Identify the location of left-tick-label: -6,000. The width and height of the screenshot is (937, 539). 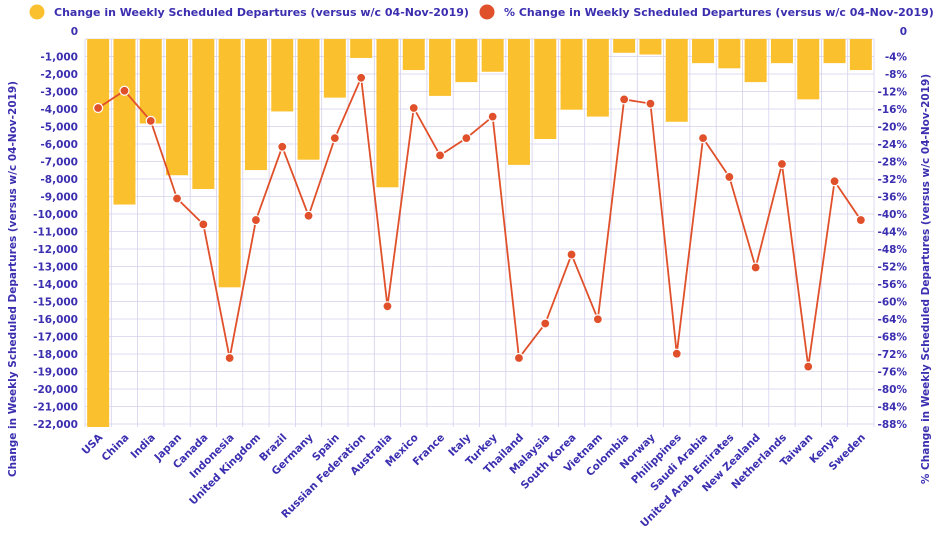
(59, 145).